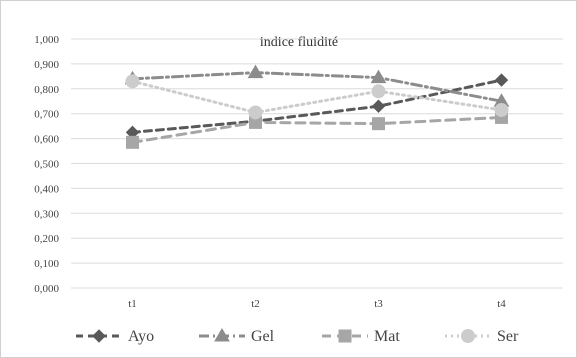  I want to click on series-ser, so click(317, 97).